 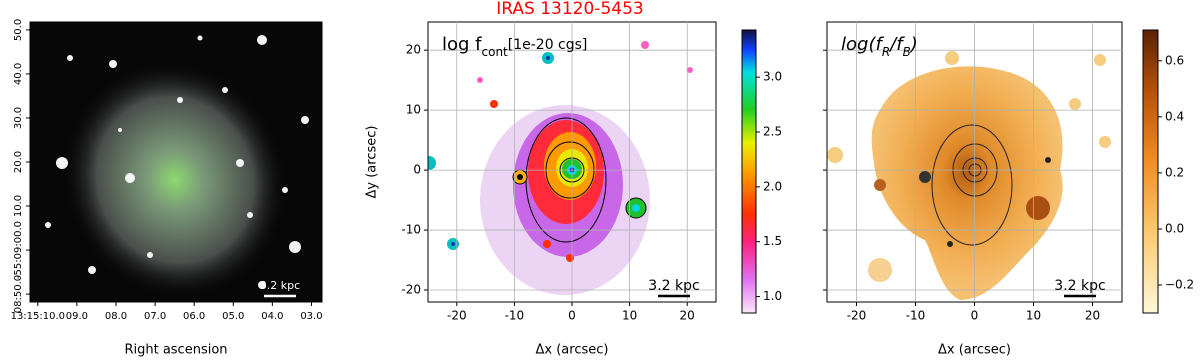 I want to click on colorbar-tick-label: 0.6, so click(x=1174, y=60).